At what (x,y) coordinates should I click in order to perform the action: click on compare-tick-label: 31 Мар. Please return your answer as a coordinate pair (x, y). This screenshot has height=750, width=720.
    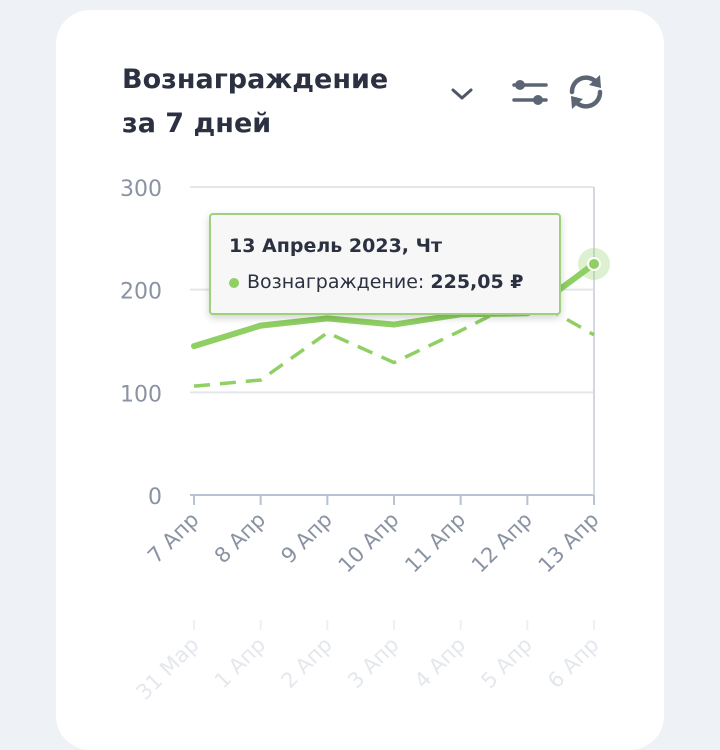
    Looking at the image, I should click on (168, 669).